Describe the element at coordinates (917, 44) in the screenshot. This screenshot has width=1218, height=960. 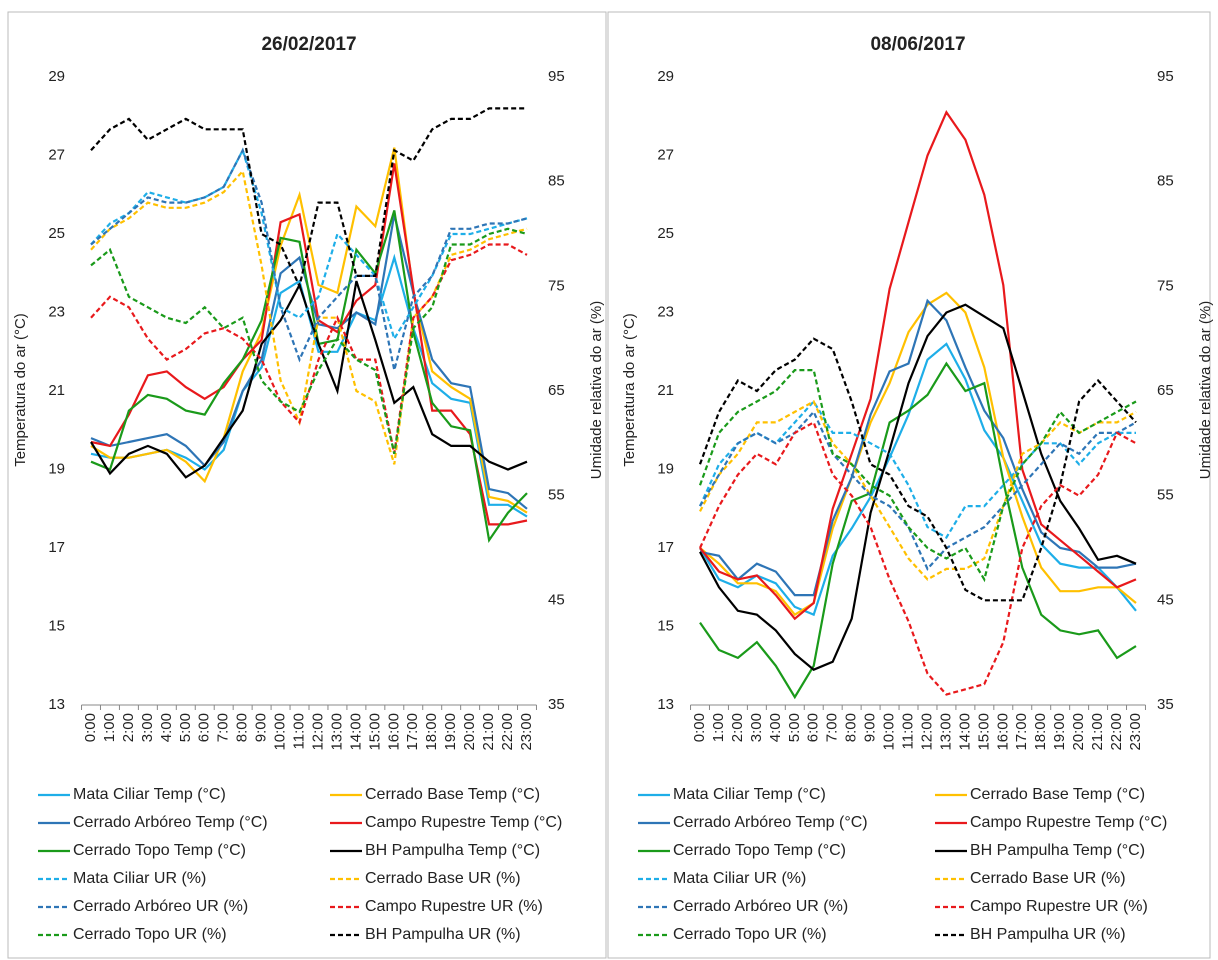
I see `chart-title: 08/06/2017` at that location.